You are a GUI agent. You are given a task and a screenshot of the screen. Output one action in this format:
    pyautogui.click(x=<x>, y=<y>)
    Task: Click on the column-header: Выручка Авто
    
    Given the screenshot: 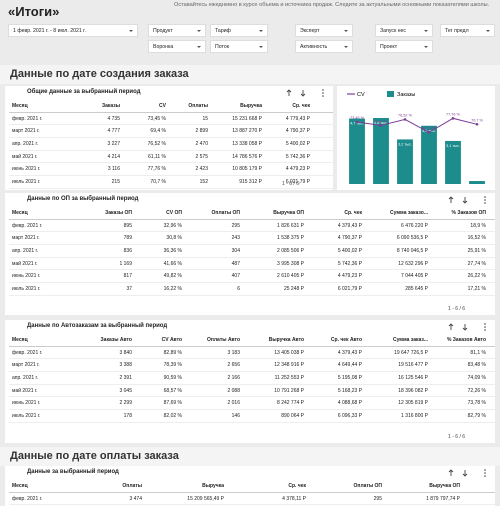 What is the action you would take?
    pyautogui.click(x=275, y=340)
    